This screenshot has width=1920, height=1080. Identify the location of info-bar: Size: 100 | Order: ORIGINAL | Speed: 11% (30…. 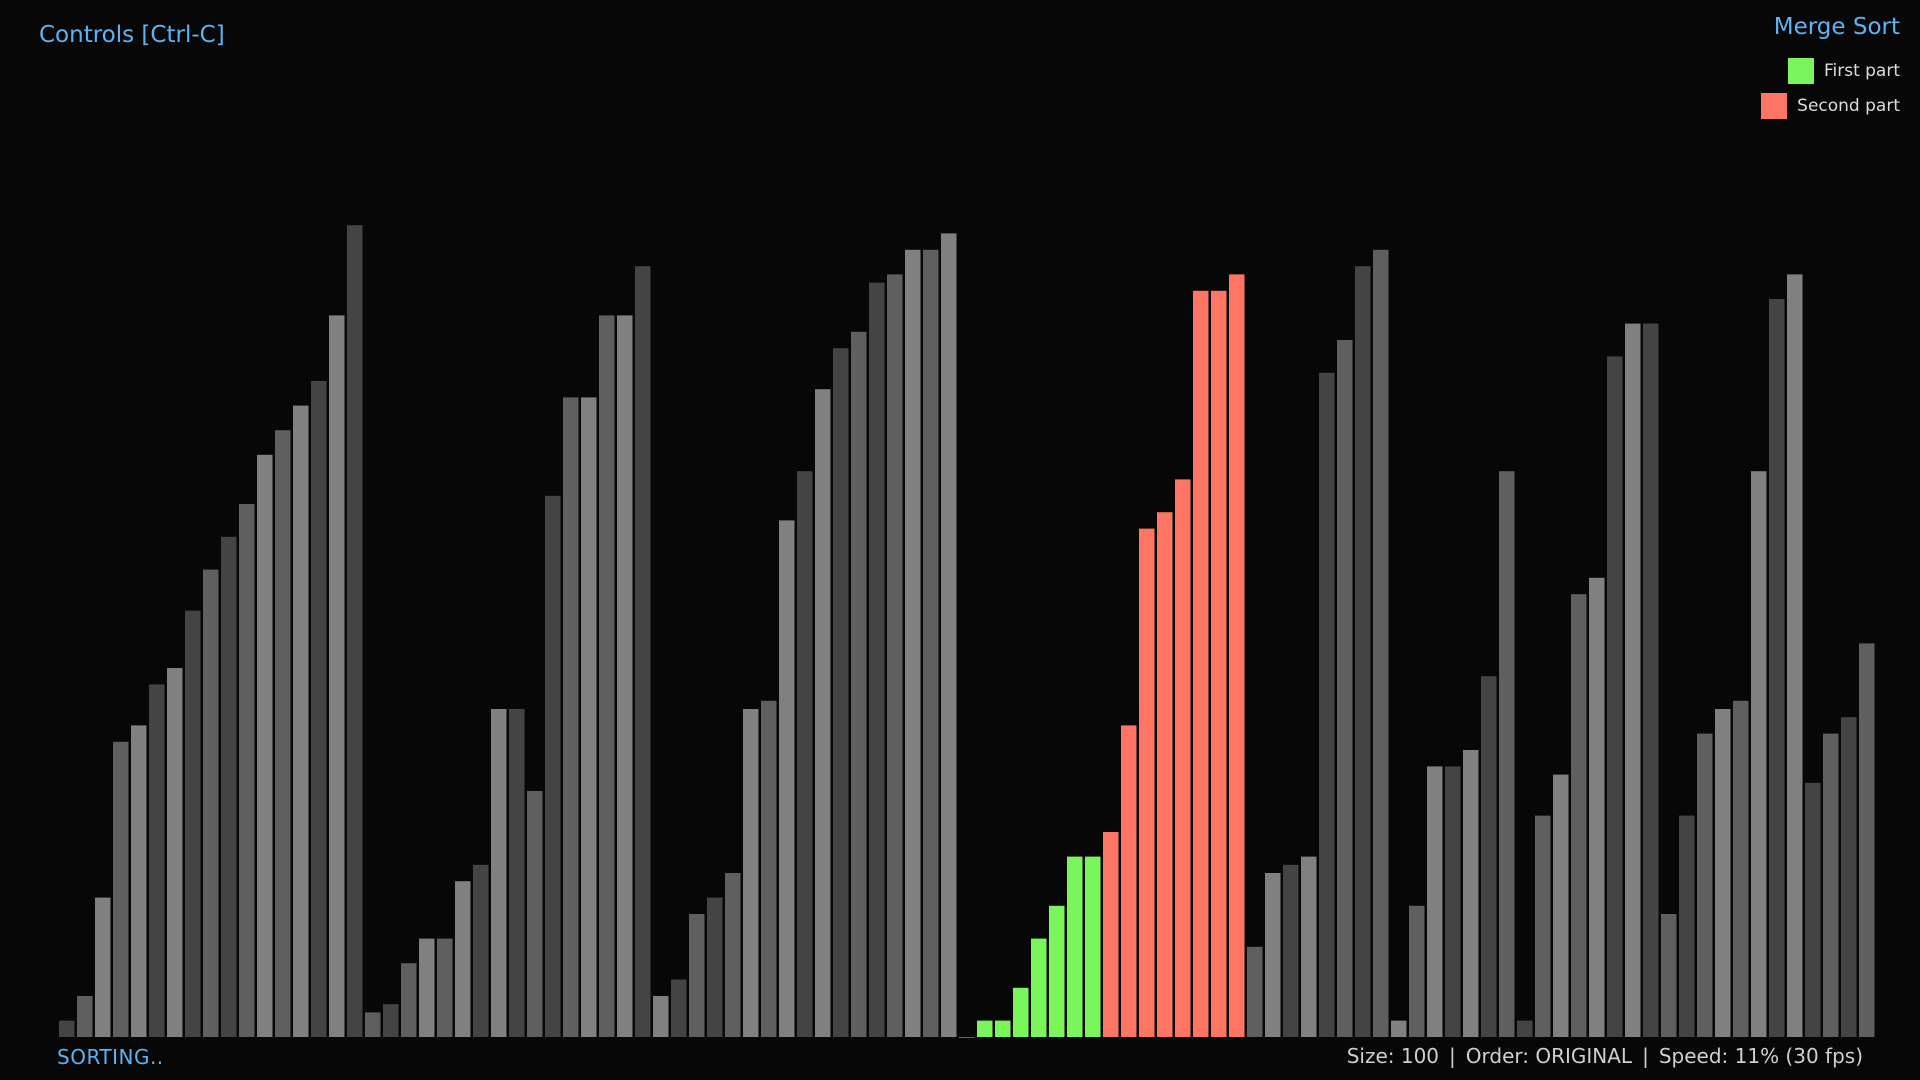
(1605, 1056).